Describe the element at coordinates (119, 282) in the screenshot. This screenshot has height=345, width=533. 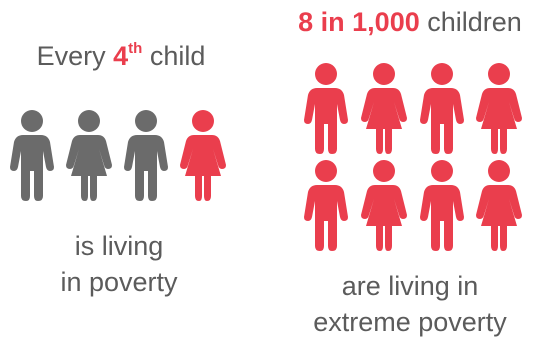
I see `left-caption-line2: in poverty` at that location.